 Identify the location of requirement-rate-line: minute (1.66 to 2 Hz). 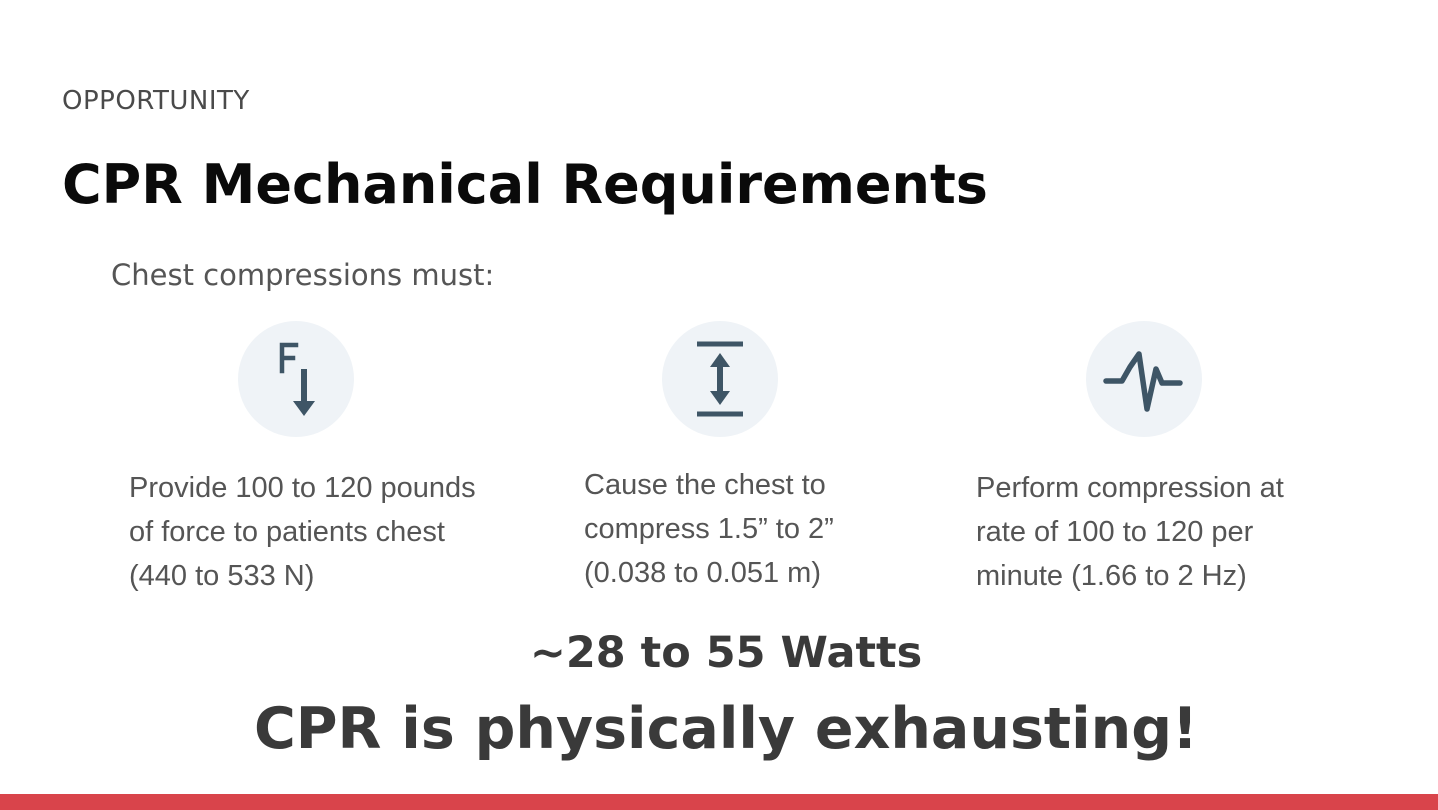
(1111, 576).